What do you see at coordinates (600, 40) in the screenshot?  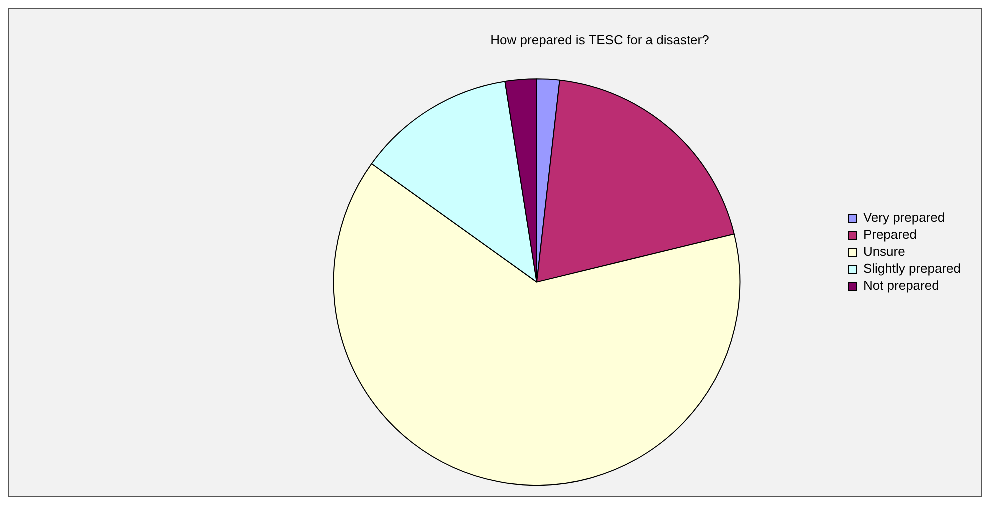 I see `chart-title: How prepared is TESC for a disaster?` at bounding box center [600, 40].